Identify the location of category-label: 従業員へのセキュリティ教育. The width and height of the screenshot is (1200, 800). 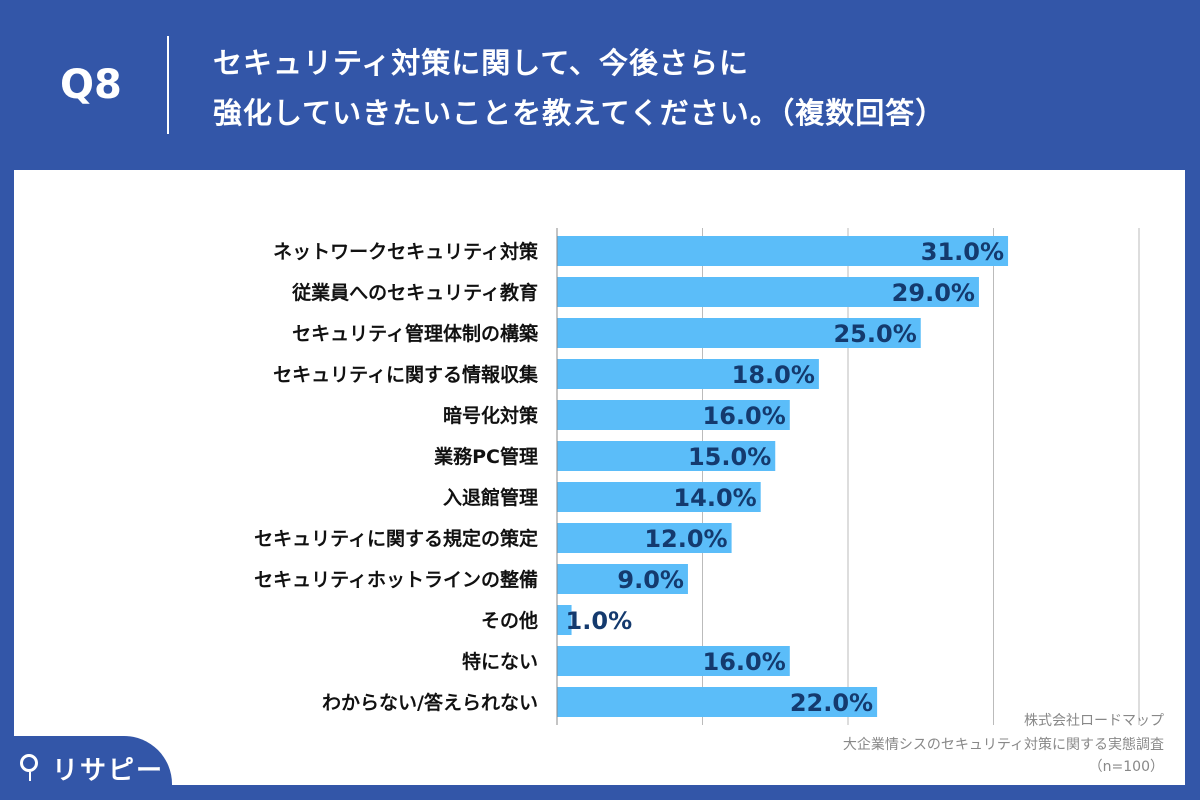
(414, 292).